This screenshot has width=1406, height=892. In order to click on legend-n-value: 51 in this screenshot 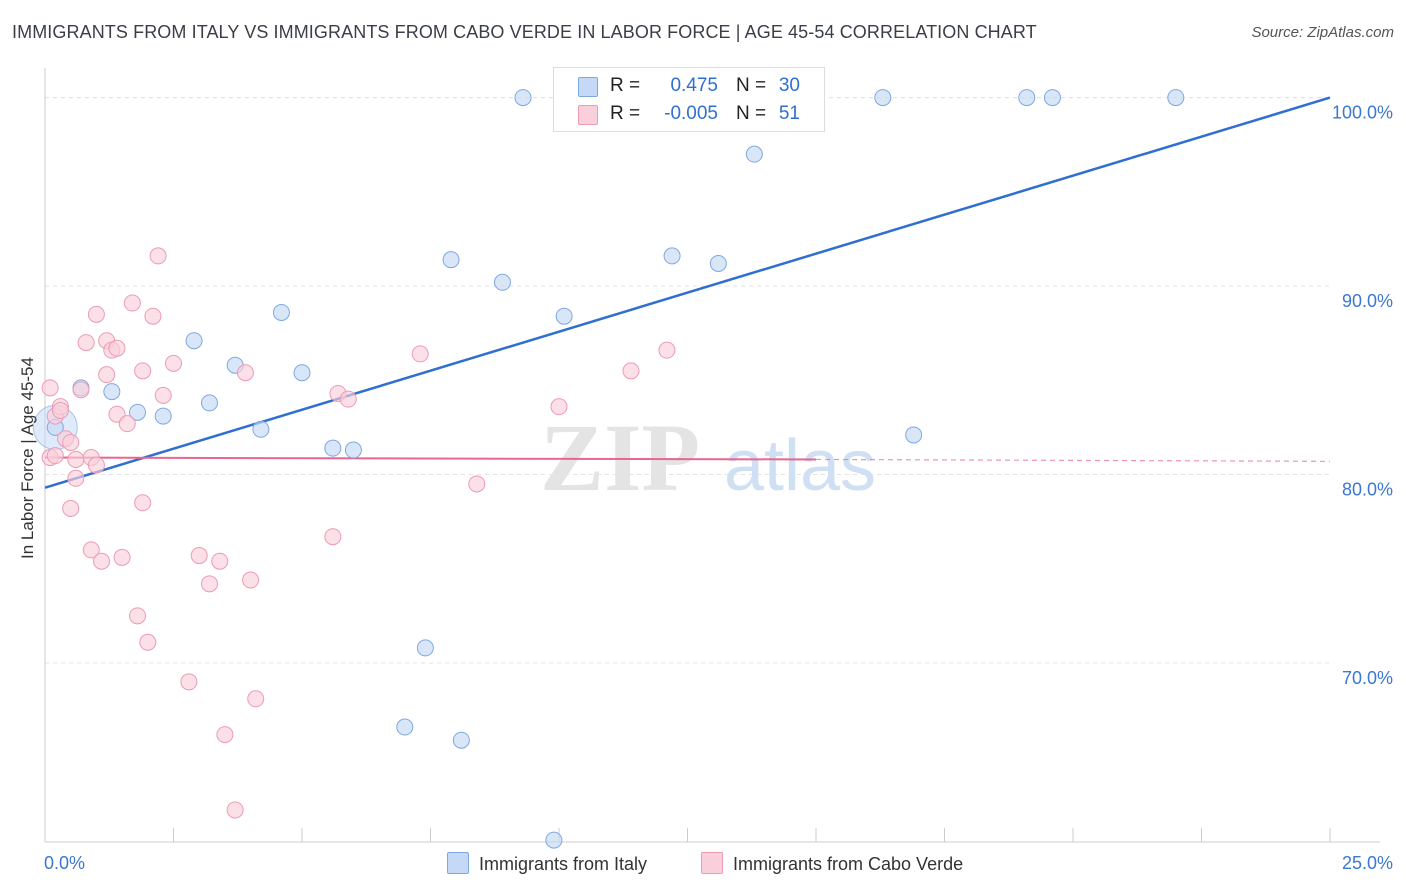, I will do `click(789, 113)`.